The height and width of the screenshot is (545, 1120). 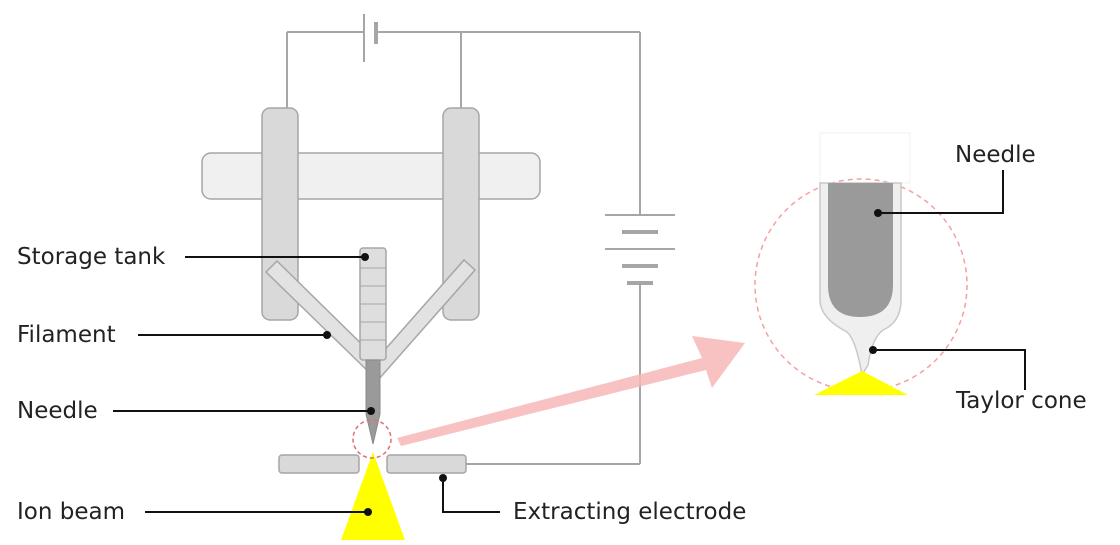 What do you see at coordinates (640, 249) in the screenshot?
I see `high-voltage-source-symbol` at bounding box center [640, 249].